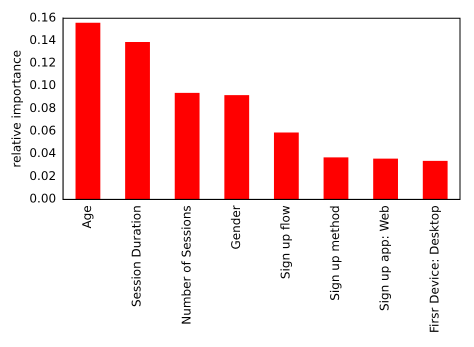 The width and height of the screenshot is (474, 347). What do you see at coordinates (137, 256) in the screenshot?
I see `x-tick-label: Session Duration` at bounding box center [137, 256].